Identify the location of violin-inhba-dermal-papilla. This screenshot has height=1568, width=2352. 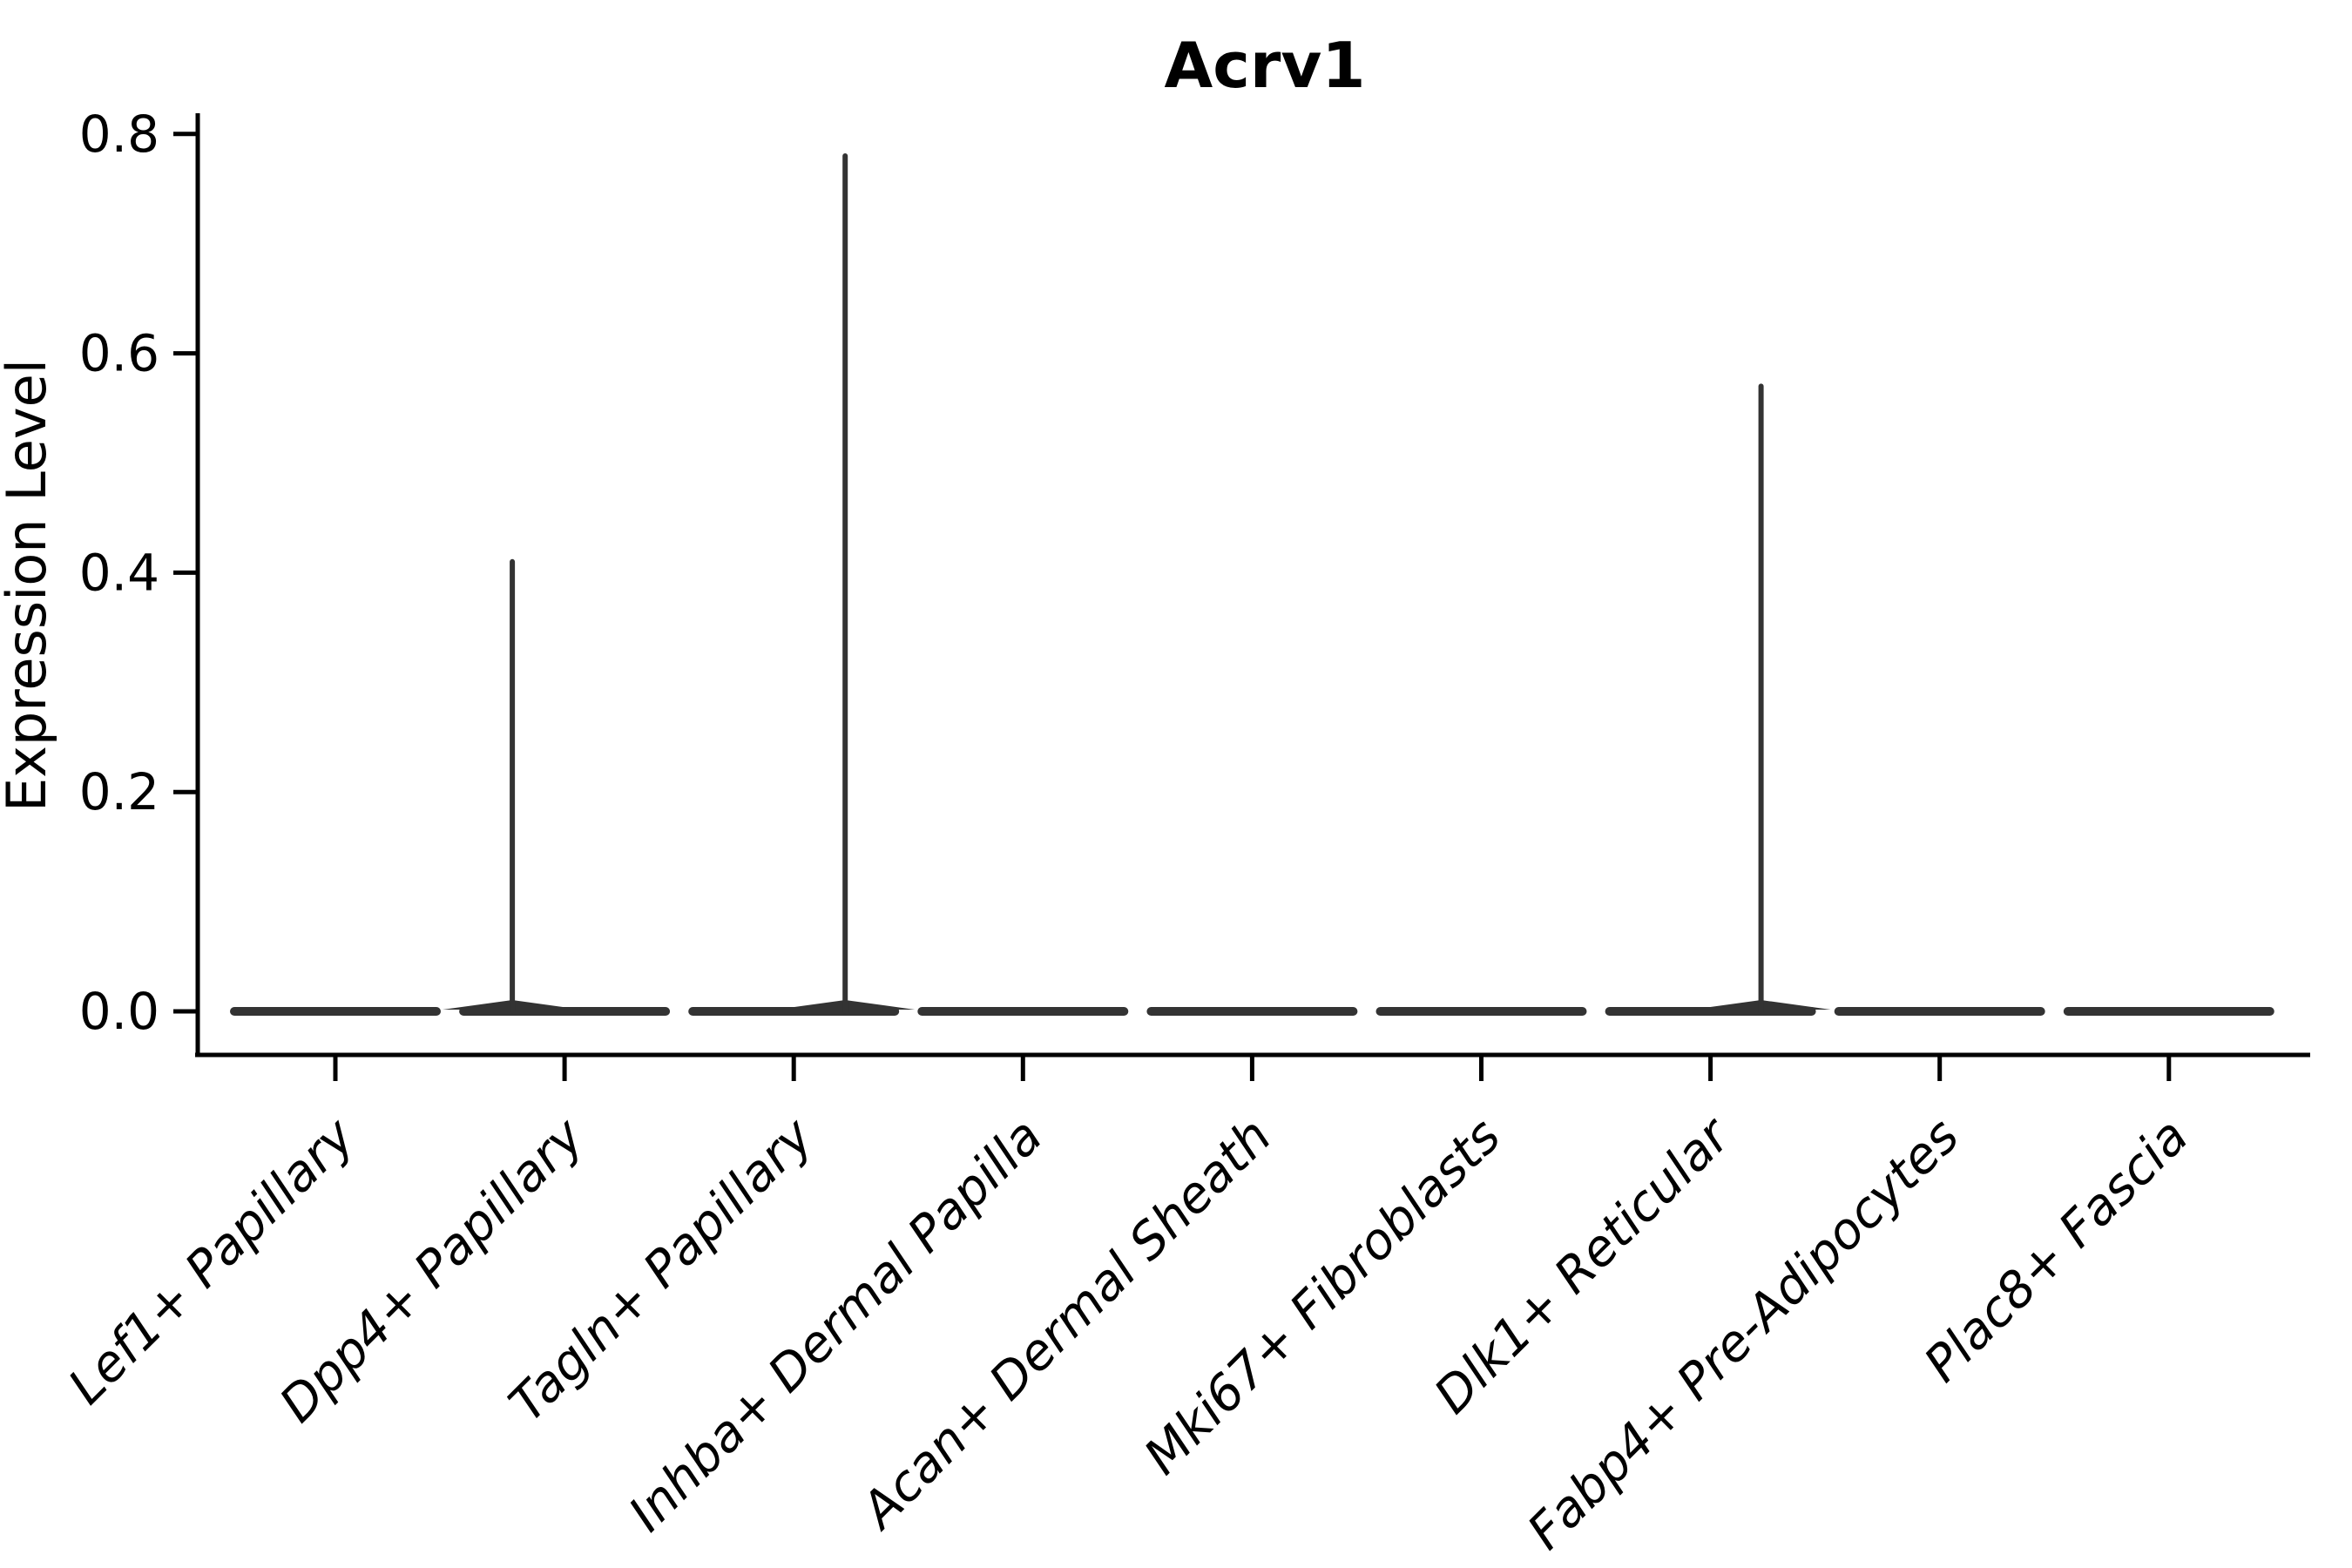
(1023, 1012).